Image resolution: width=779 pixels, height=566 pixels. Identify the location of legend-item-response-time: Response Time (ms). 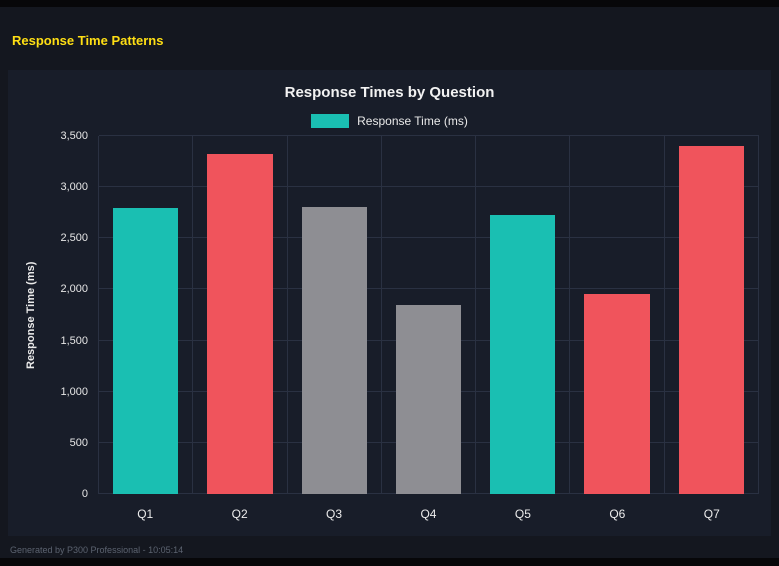
(389, 121).